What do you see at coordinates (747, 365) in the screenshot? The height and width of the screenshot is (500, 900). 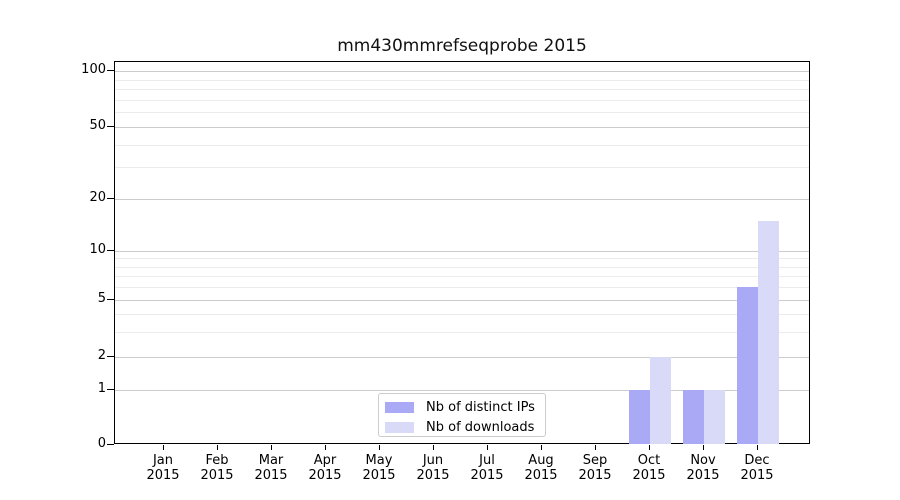 I see `bar-distinct-ips-dec` at bounding box center [747, 365].